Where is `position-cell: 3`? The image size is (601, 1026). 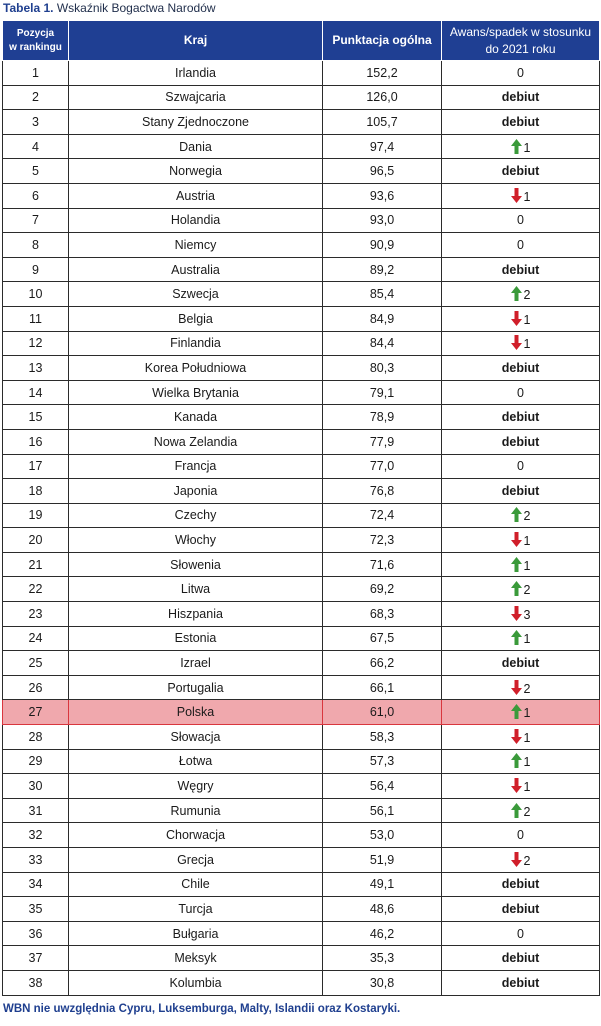
position-cell: 3 is located at coordinates (35, 122).